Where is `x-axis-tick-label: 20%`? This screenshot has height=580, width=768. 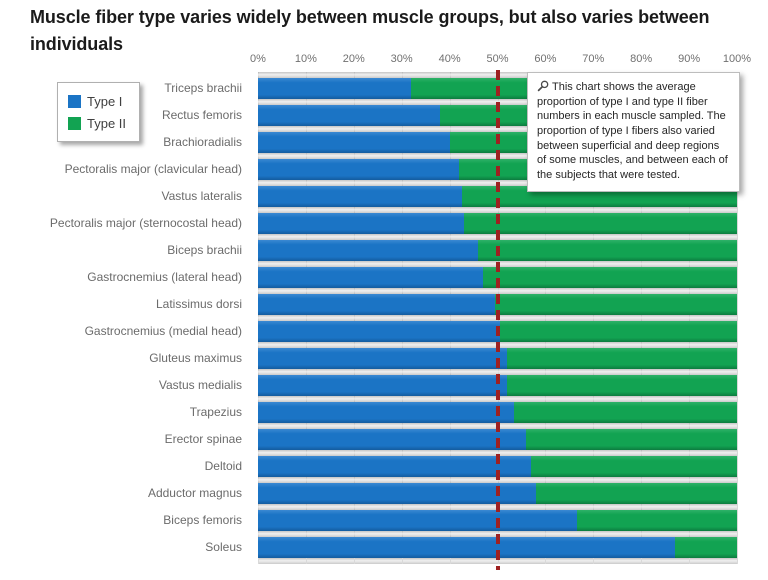
x-axis-tick-label: 20% is located at coordinates (353, 59).